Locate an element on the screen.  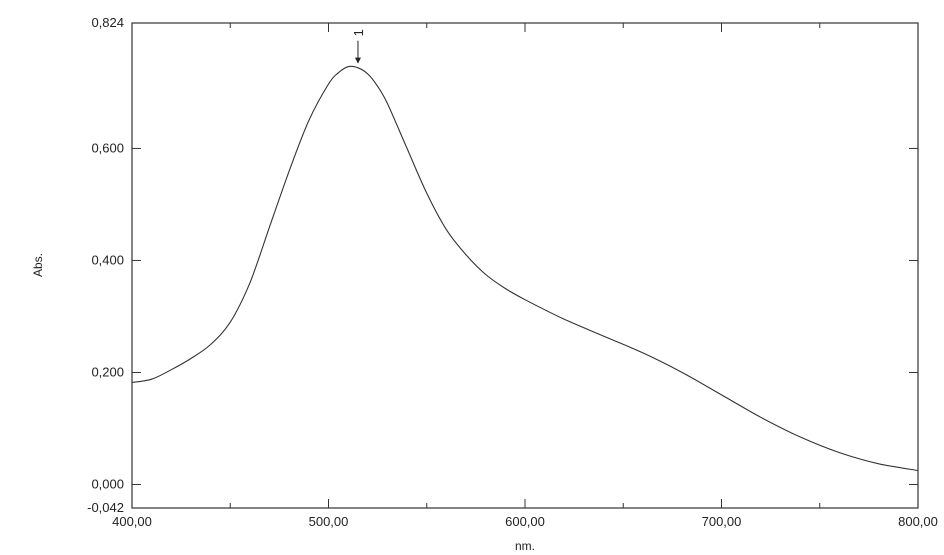
y-axis-label: Abs. is located at coordinates (38, 265).